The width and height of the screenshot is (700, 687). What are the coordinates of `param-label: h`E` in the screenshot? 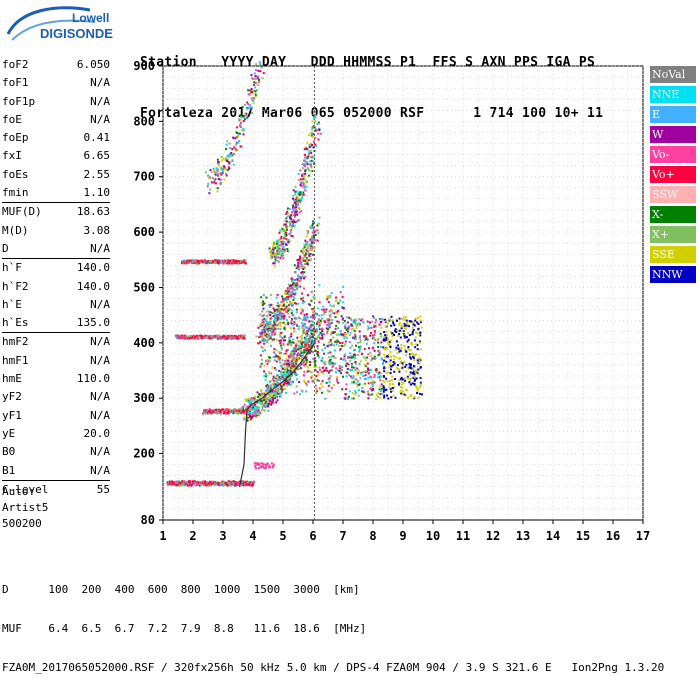 It's located at (12, 304).